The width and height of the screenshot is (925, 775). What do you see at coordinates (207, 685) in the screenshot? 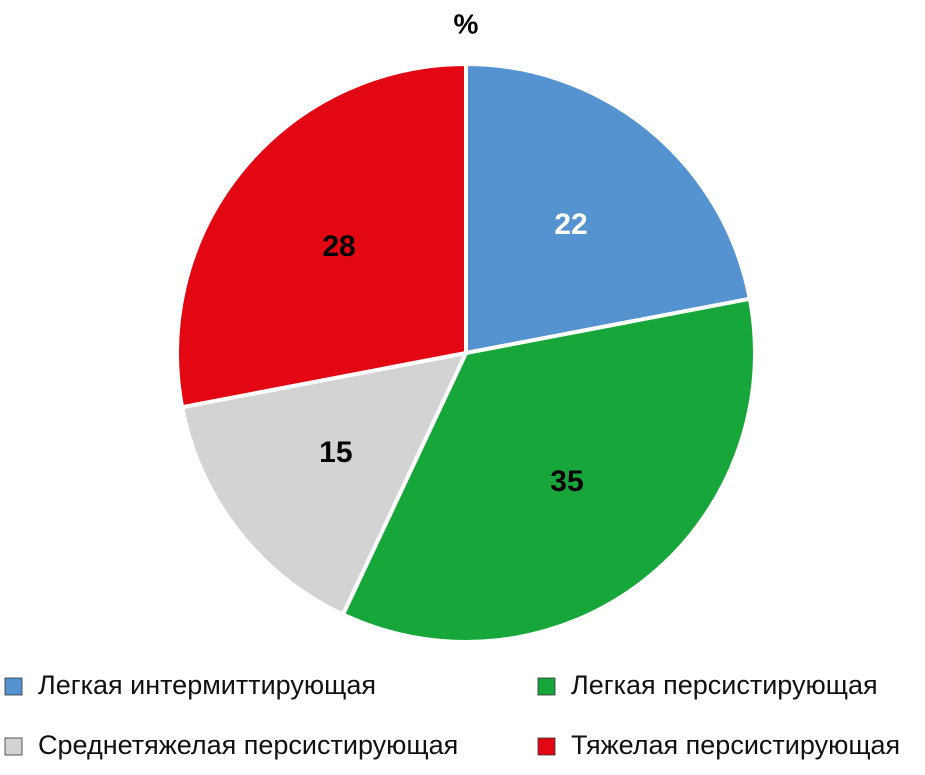
I see `legend-label: Легкая интермиттирующая` at bounding box center [207, 685].